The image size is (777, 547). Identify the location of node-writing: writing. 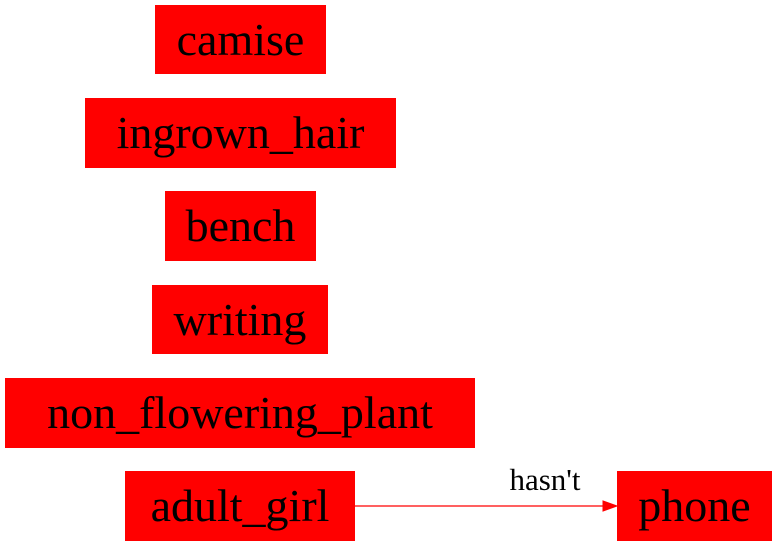
(240, 319).